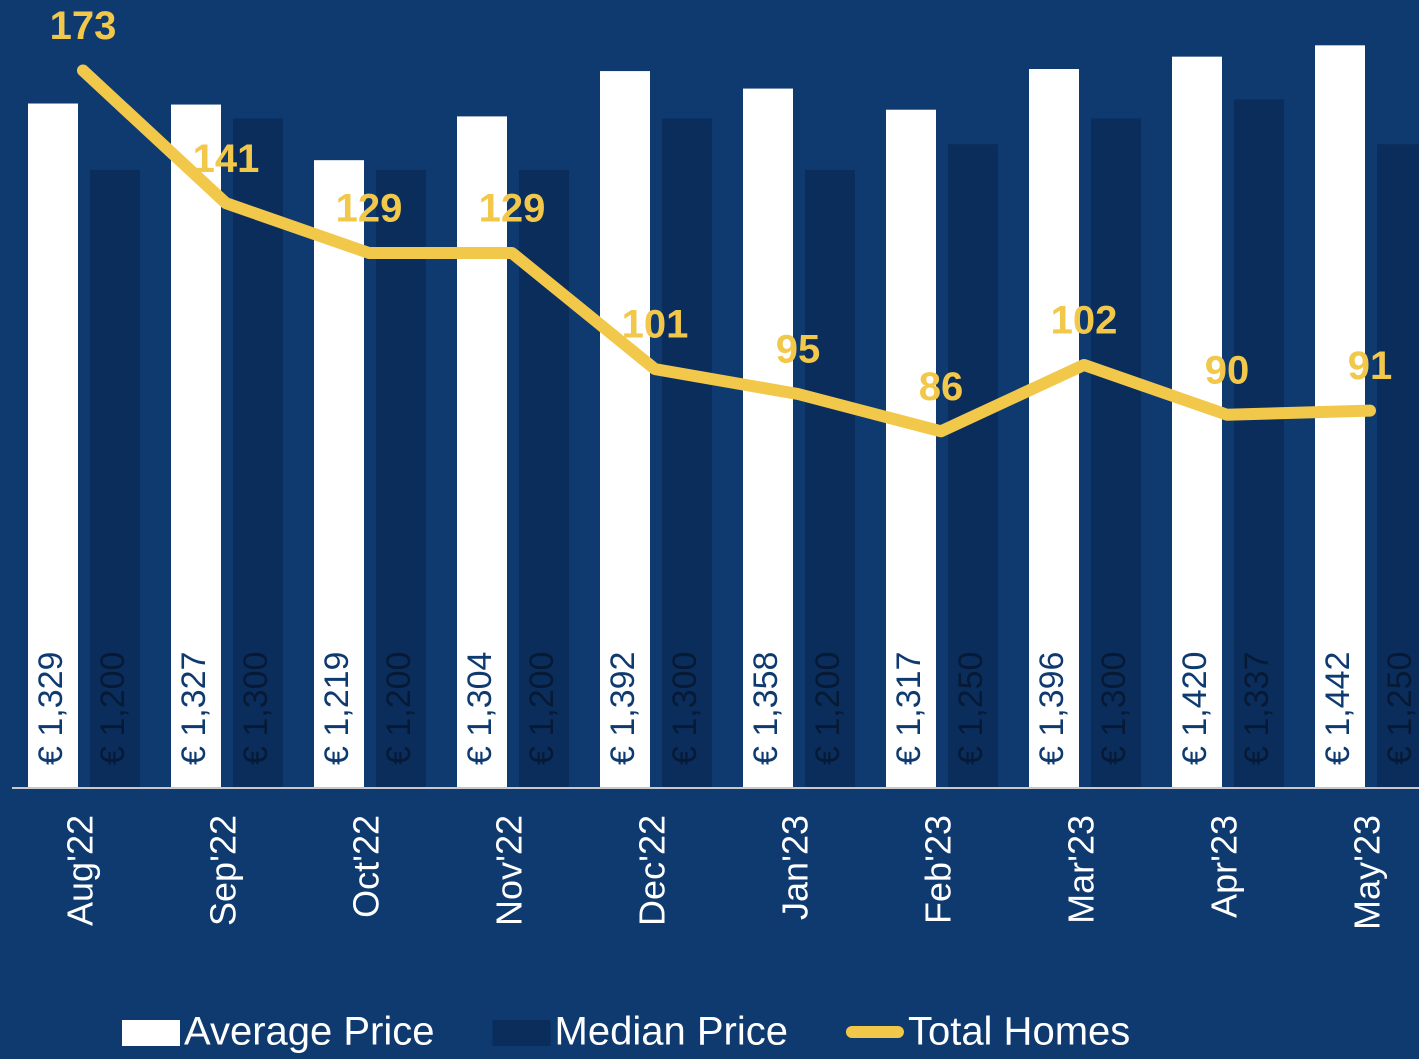 The image size is (1419, 1059). What do you see at coordinates (941, 387) in the screenshot?
I see `line-value-label: 86` at bounding box center [941, 387].